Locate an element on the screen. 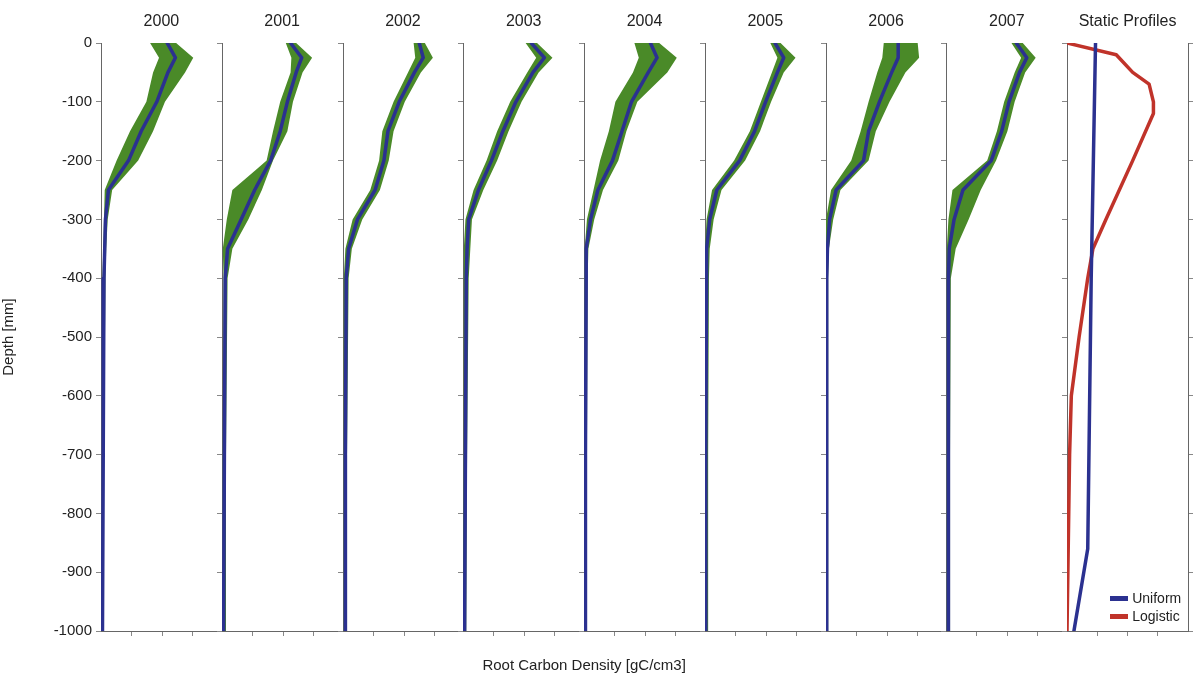 This screenshot has width=1198, height=690. chart-title: Static Profiles is located at coordinates (1127, 21).